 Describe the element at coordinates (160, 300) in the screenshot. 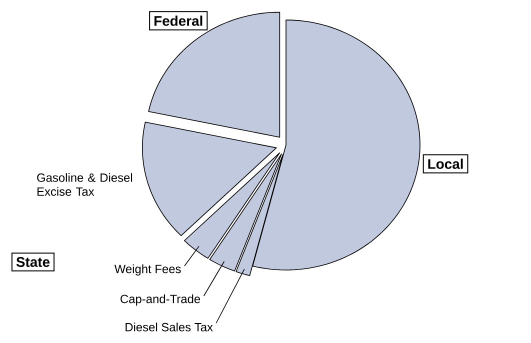

I see `slice-label: Cap-and-Trade` at that location.